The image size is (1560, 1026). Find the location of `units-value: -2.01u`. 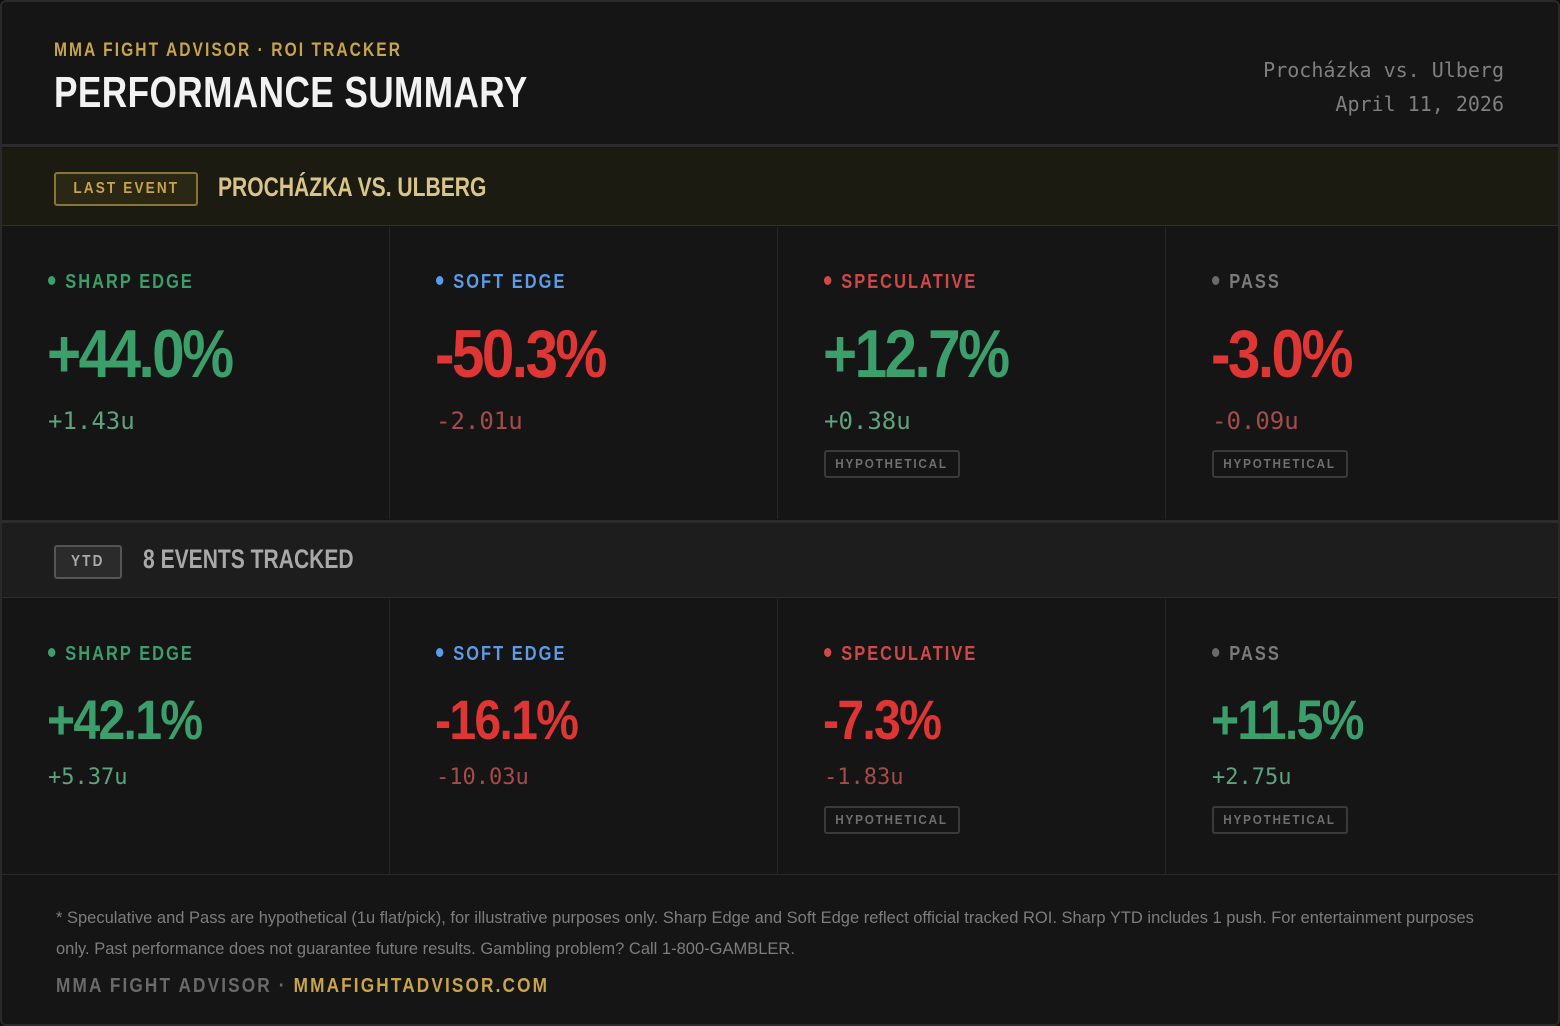

units-value: -2.01u is located at coordinates (479, 421).